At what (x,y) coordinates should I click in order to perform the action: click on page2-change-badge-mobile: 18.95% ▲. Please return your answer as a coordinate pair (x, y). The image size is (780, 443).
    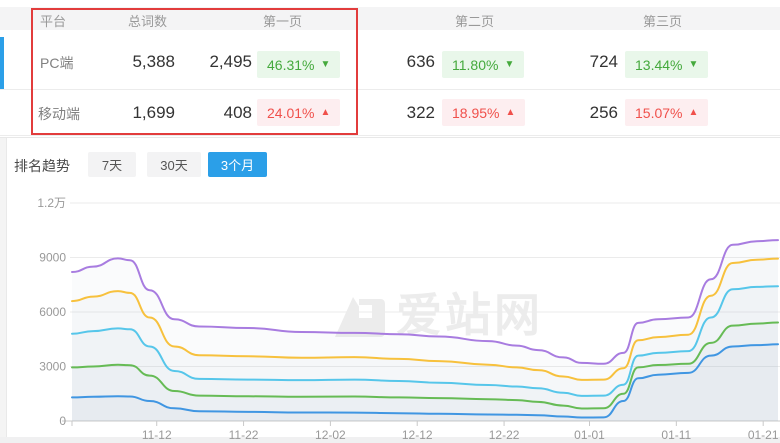
    Looking at the image, I should click on (484, 112).